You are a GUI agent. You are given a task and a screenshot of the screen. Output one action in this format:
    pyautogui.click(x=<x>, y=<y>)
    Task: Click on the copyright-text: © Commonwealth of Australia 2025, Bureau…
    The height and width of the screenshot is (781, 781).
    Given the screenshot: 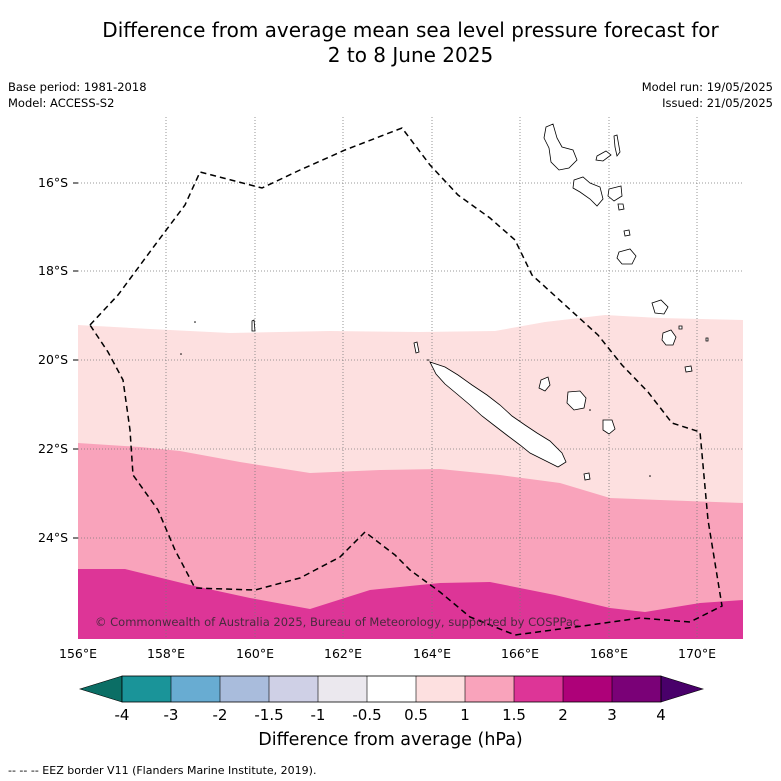 What is the action you would take?
    pyautogui.click(x=337, y=622)
    